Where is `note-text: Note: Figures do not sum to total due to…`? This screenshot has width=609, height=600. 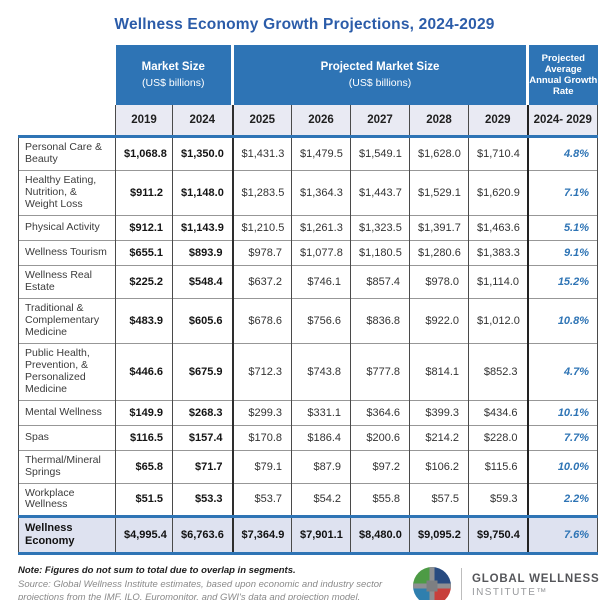
note-text: Note: Figures do not sum to total due to… is located at coordinates (157, 570).